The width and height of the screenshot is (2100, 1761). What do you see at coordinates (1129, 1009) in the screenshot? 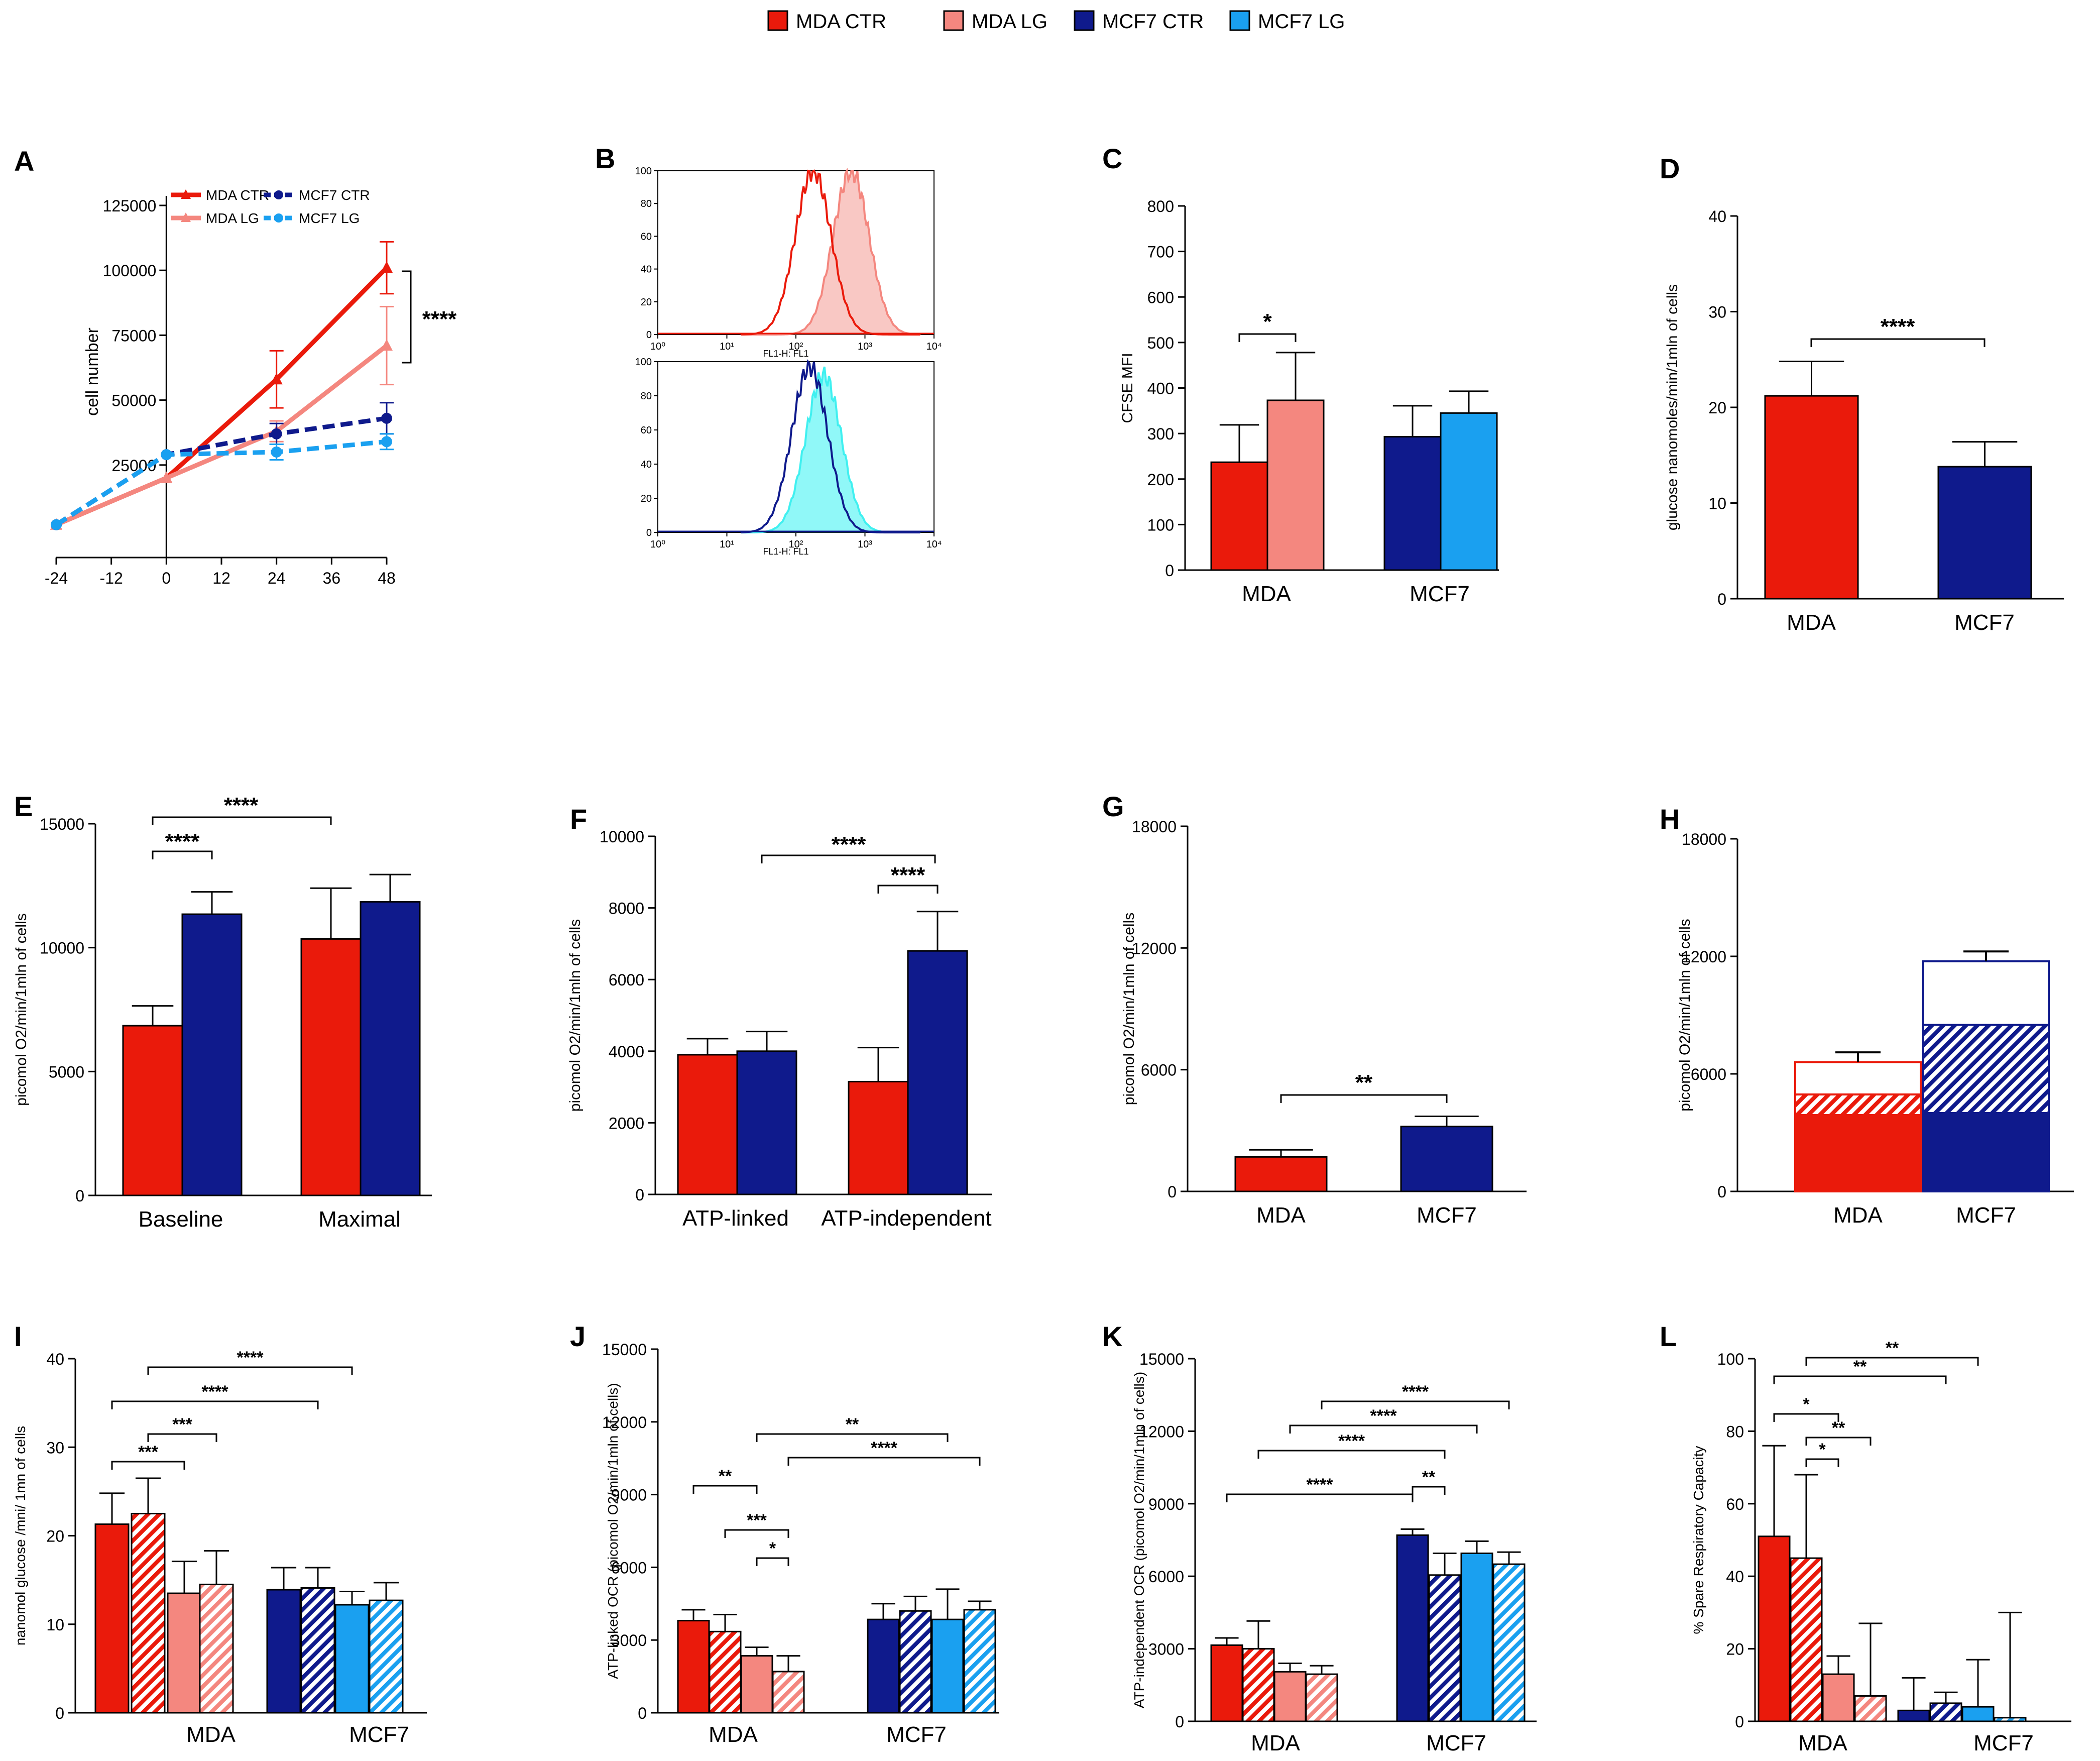
I see `y-axis-label: picomol O2/min/1mln of cells` at bounding box center [1129, 1009].